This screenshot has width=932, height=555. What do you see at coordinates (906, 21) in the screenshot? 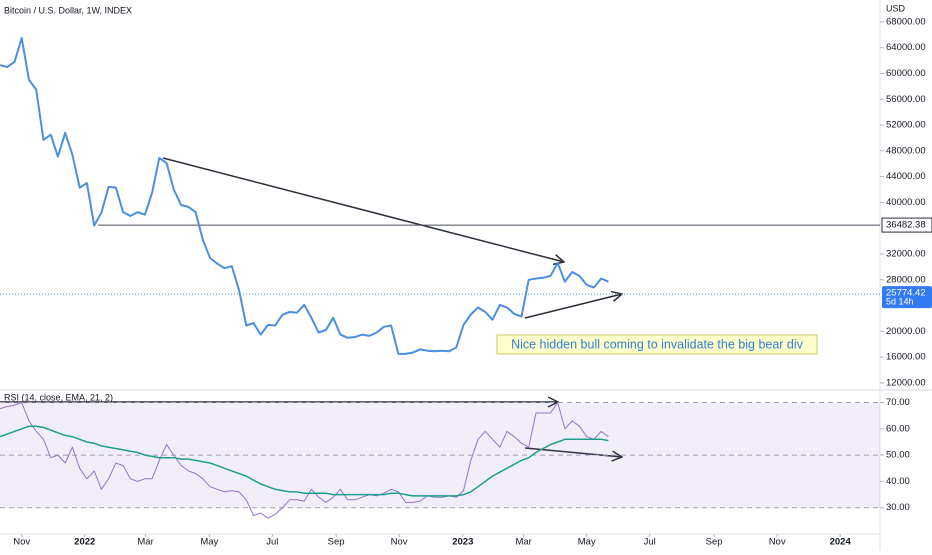
I see `y-tick-label: 68000.00` at bounding box center [906, 21].